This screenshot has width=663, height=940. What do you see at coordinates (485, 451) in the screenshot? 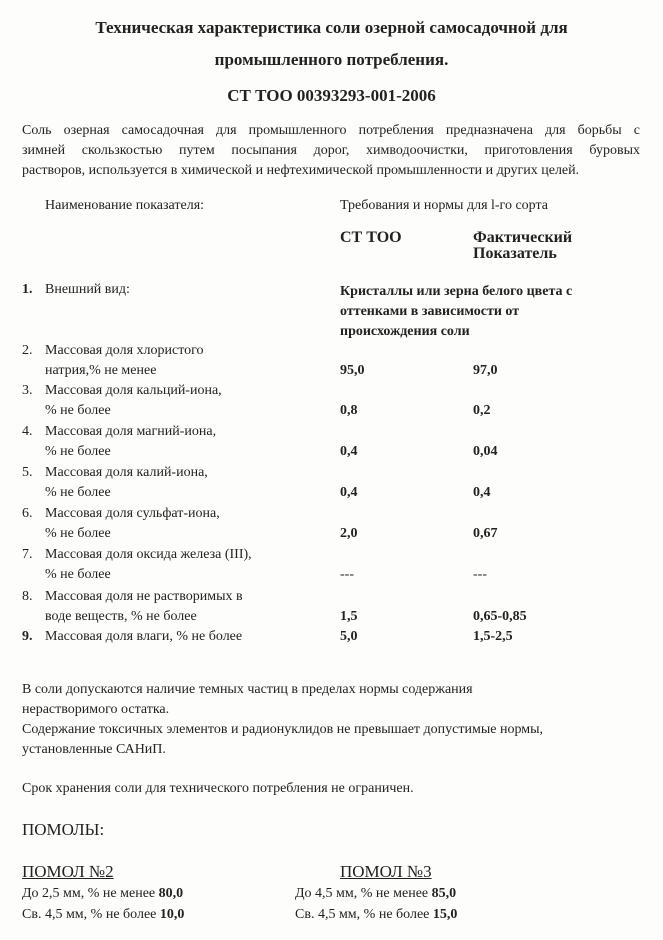
I see `row-actual: 0,04` at bounding box center [485, 451].